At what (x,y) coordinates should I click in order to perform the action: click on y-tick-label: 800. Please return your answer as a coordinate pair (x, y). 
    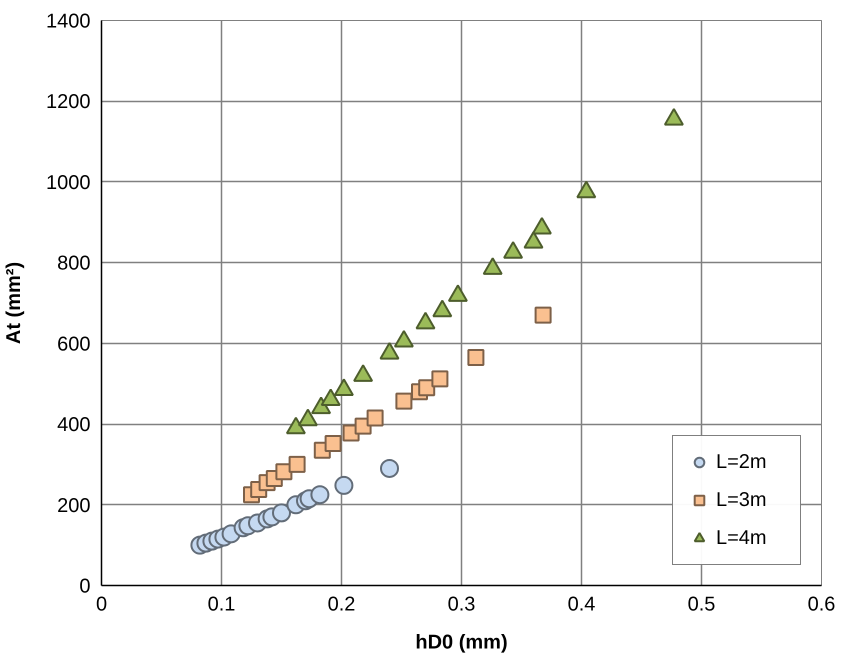
    Looking at the image, I should click on (74, 263).